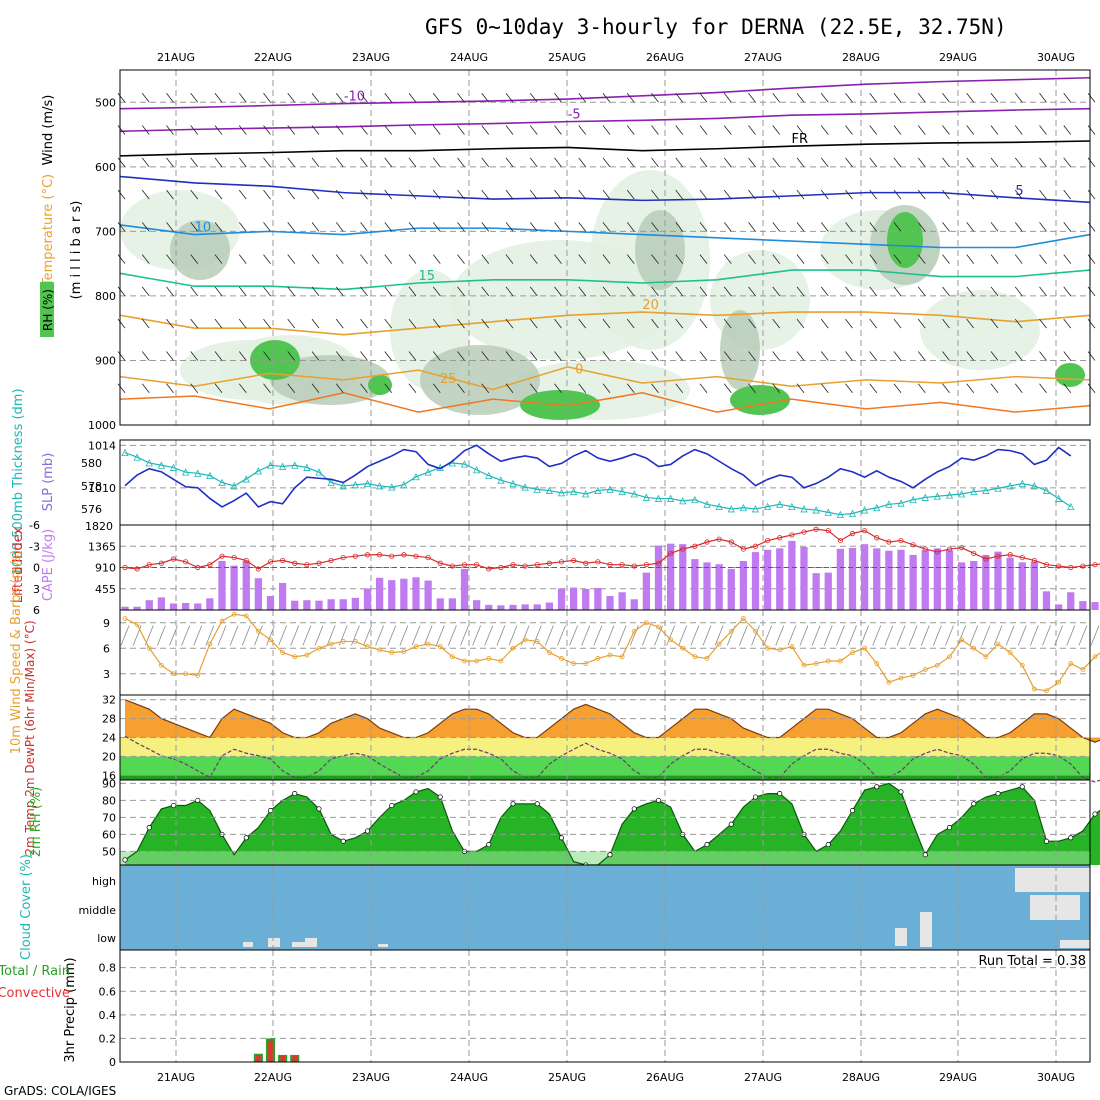 Image resolution: width=1100 pixels, height=1100 pixels. What do you see at coordinates (383, 945) in the screenshot?
I see `cloud-low` at bounding box center [383, 945].